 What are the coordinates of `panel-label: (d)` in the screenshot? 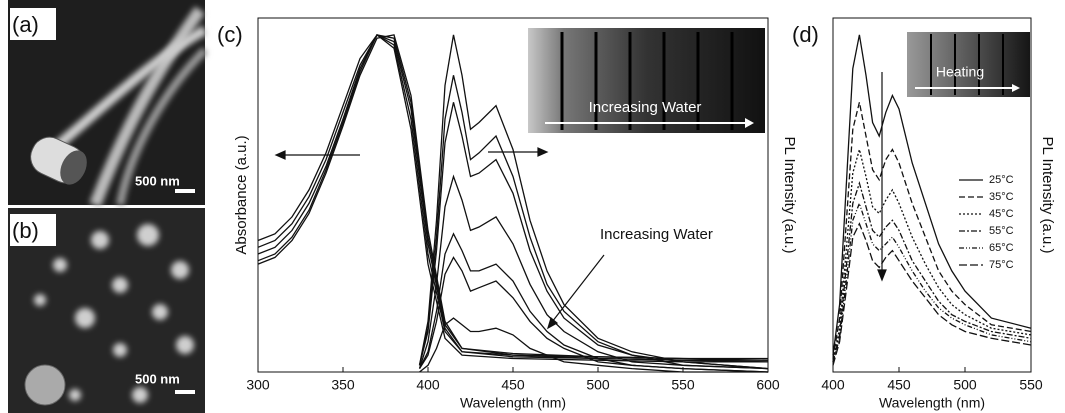 It's located at (805, 34).